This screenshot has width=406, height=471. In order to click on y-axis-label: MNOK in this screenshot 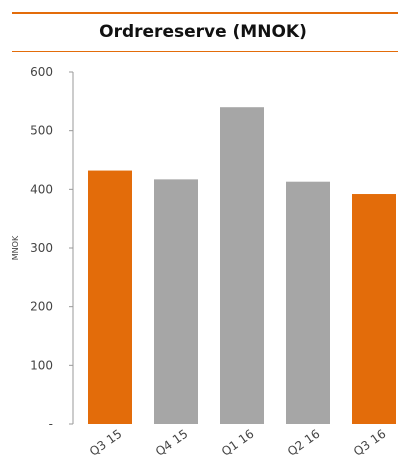, I will do `click(15, 247)`.